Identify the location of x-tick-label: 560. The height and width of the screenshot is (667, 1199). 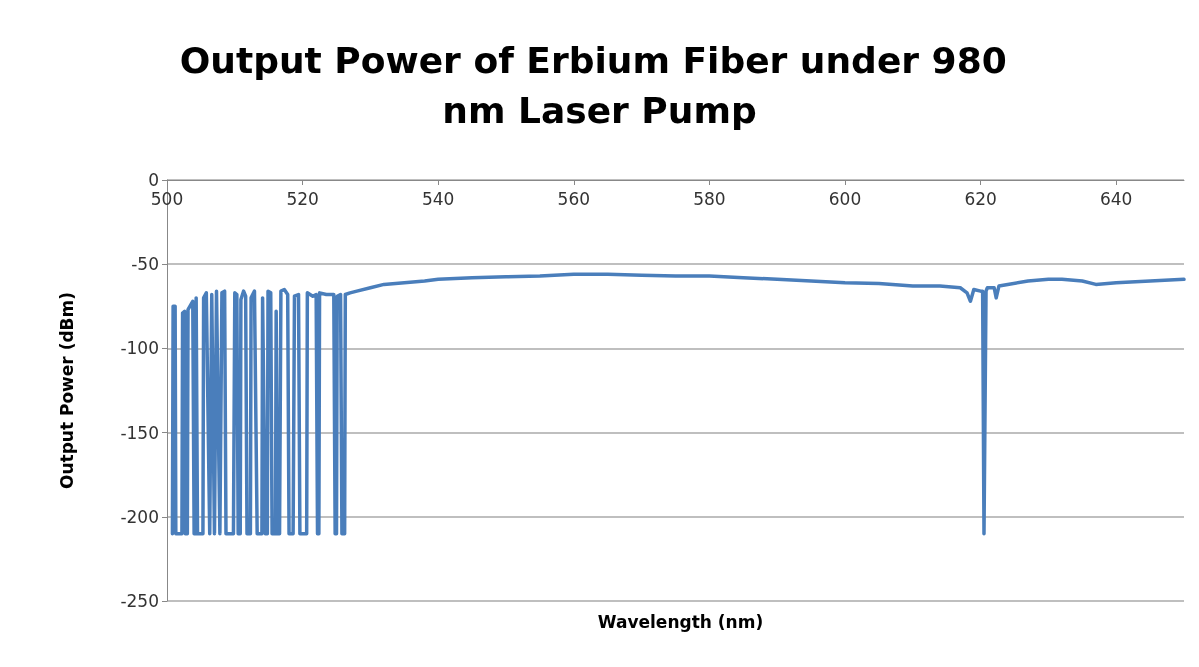
(574, 198).